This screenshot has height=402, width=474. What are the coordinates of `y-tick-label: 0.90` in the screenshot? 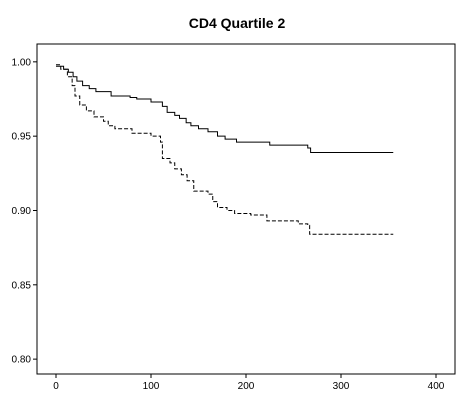 It's located at (22, 211).